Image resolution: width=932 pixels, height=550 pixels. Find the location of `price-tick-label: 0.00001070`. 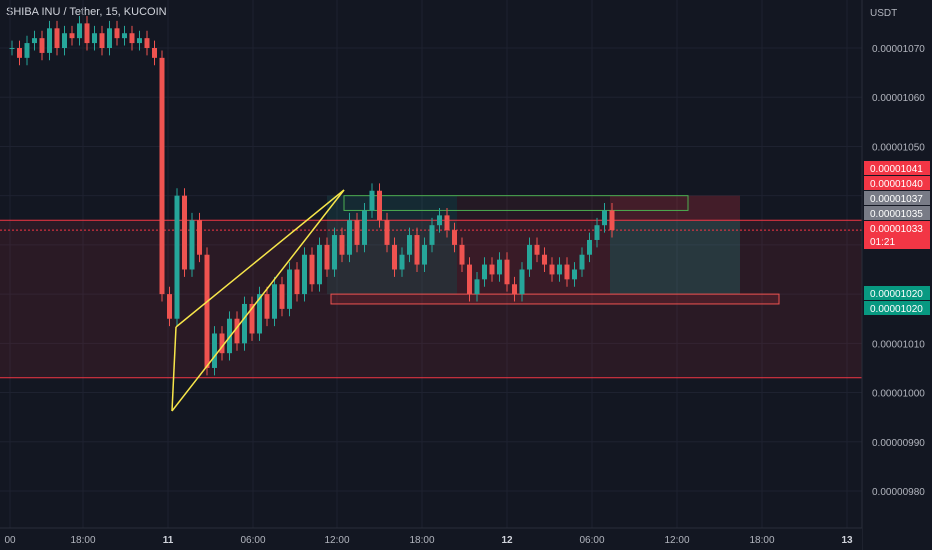

price-tick-label: 0.00001070 is located at coordinates (898, 49).